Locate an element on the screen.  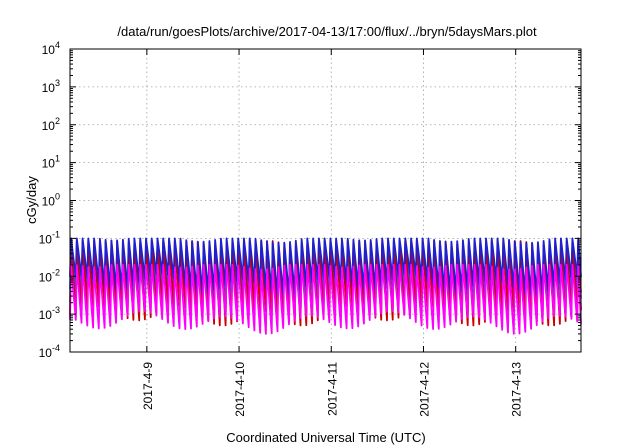
x-tick-label: 2017-4-12 is located at coordinates (424, 389).